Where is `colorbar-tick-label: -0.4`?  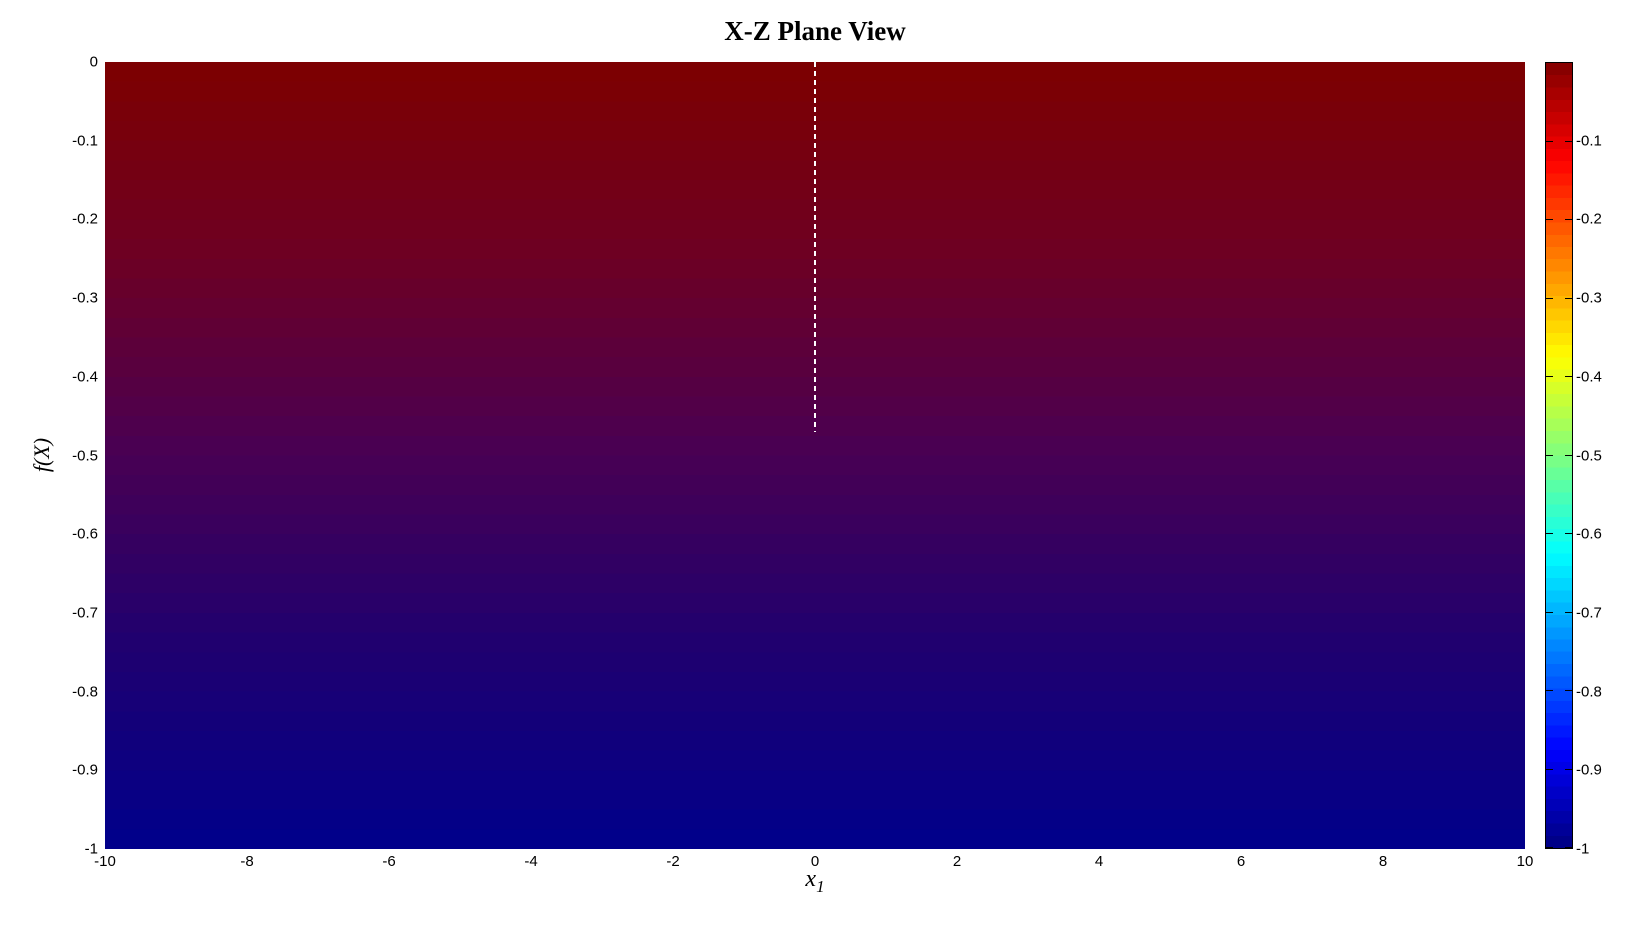 colorbar-tick-label: -0.4 is located at coordinates (1589, 377).